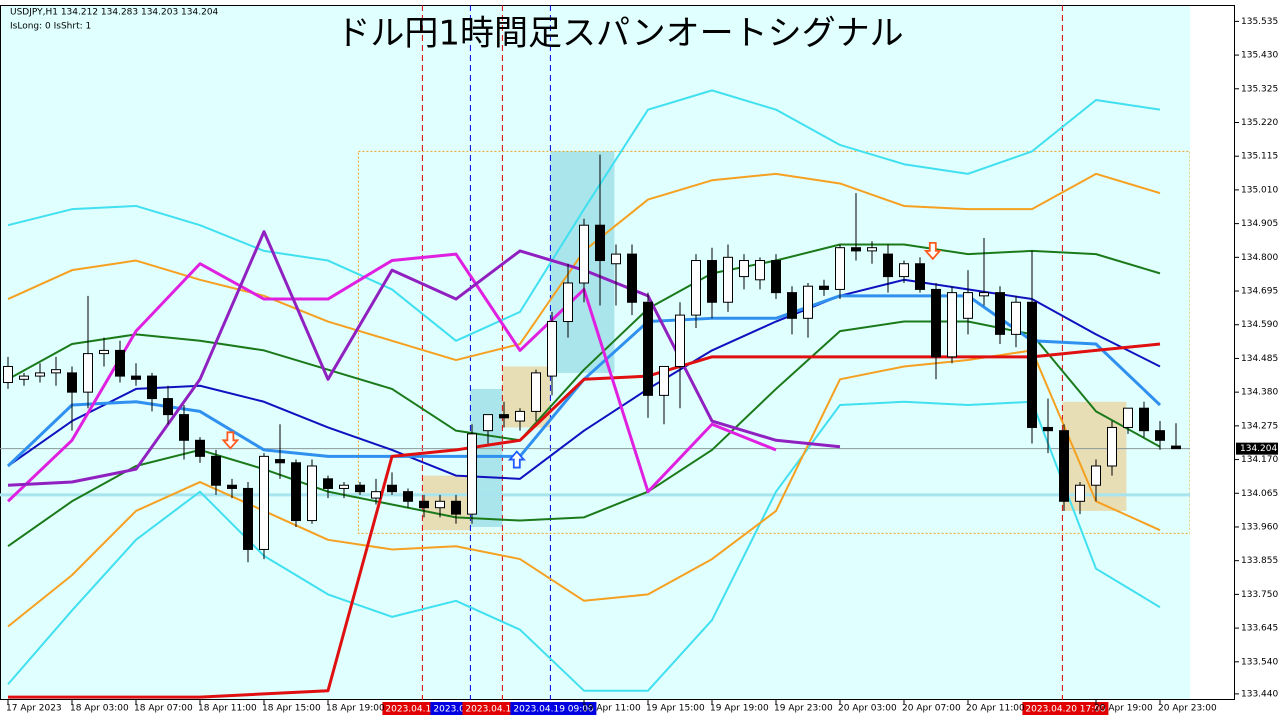 The height and width of the screenshot is (720, 1287). Describe the element at coordinates (1259, 157) in the screenshot. I see `y-tick-label: 135.115` at that location.